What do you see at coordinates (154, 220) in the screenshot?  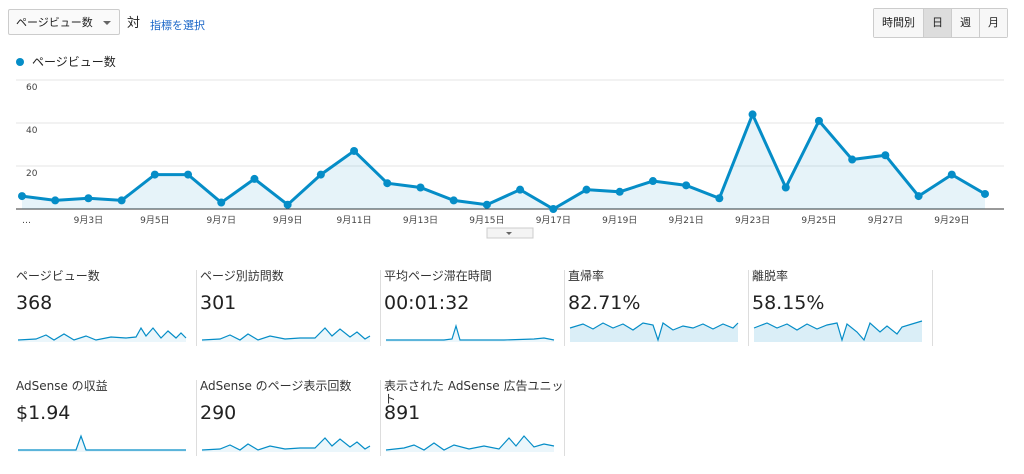 I see `x-tick-label: 9月5日` at bounding box center [154, 220].